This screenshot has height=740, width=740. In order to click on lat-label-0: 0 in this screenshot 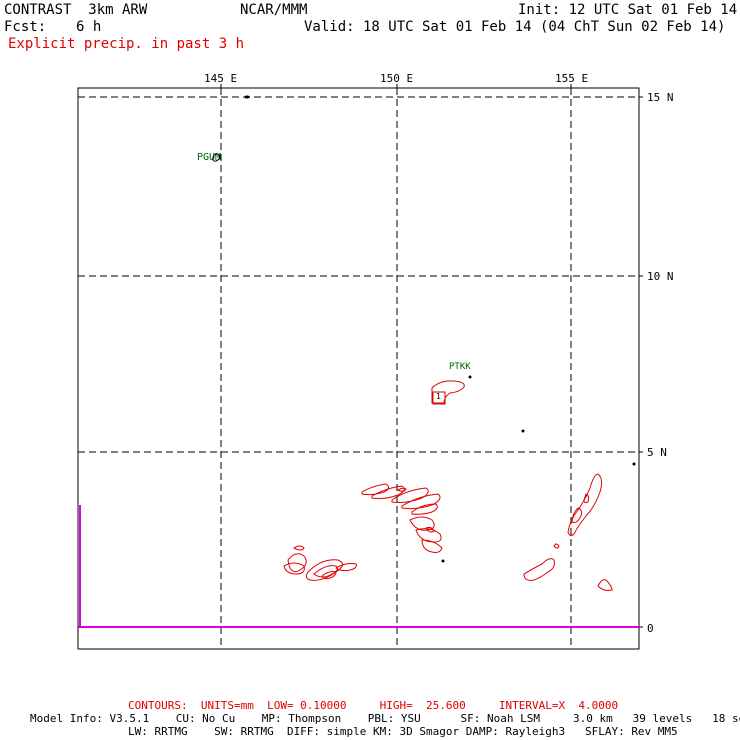, I will do `click(650, 628)`.